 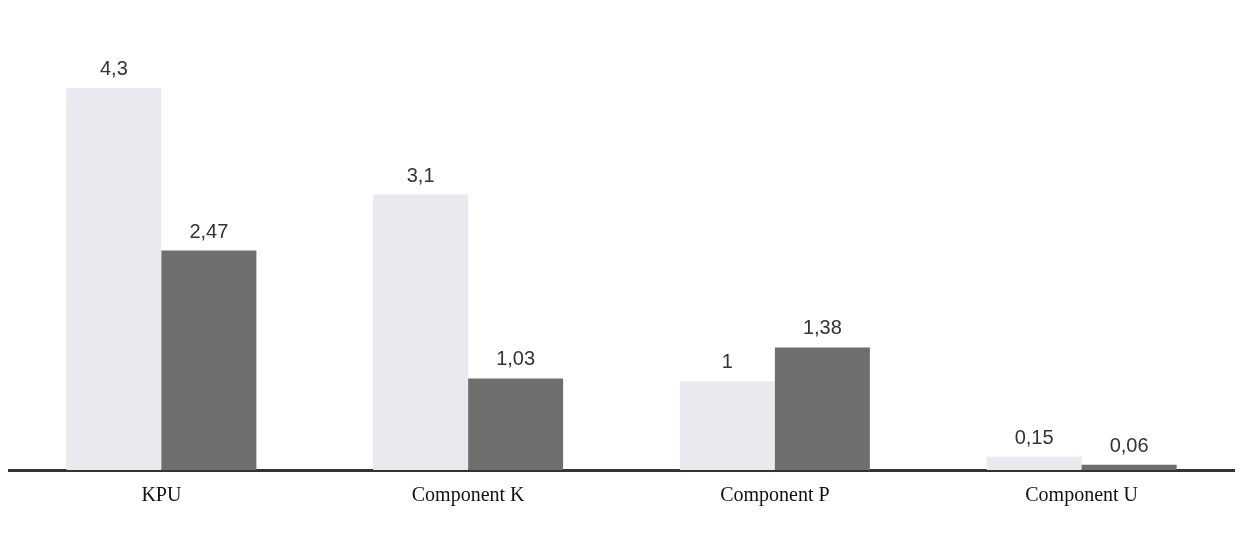 What do you see at coordinates (516, 358) in the screenshot?
I see `data-label: 1,03` at bounding box center [516, 358].